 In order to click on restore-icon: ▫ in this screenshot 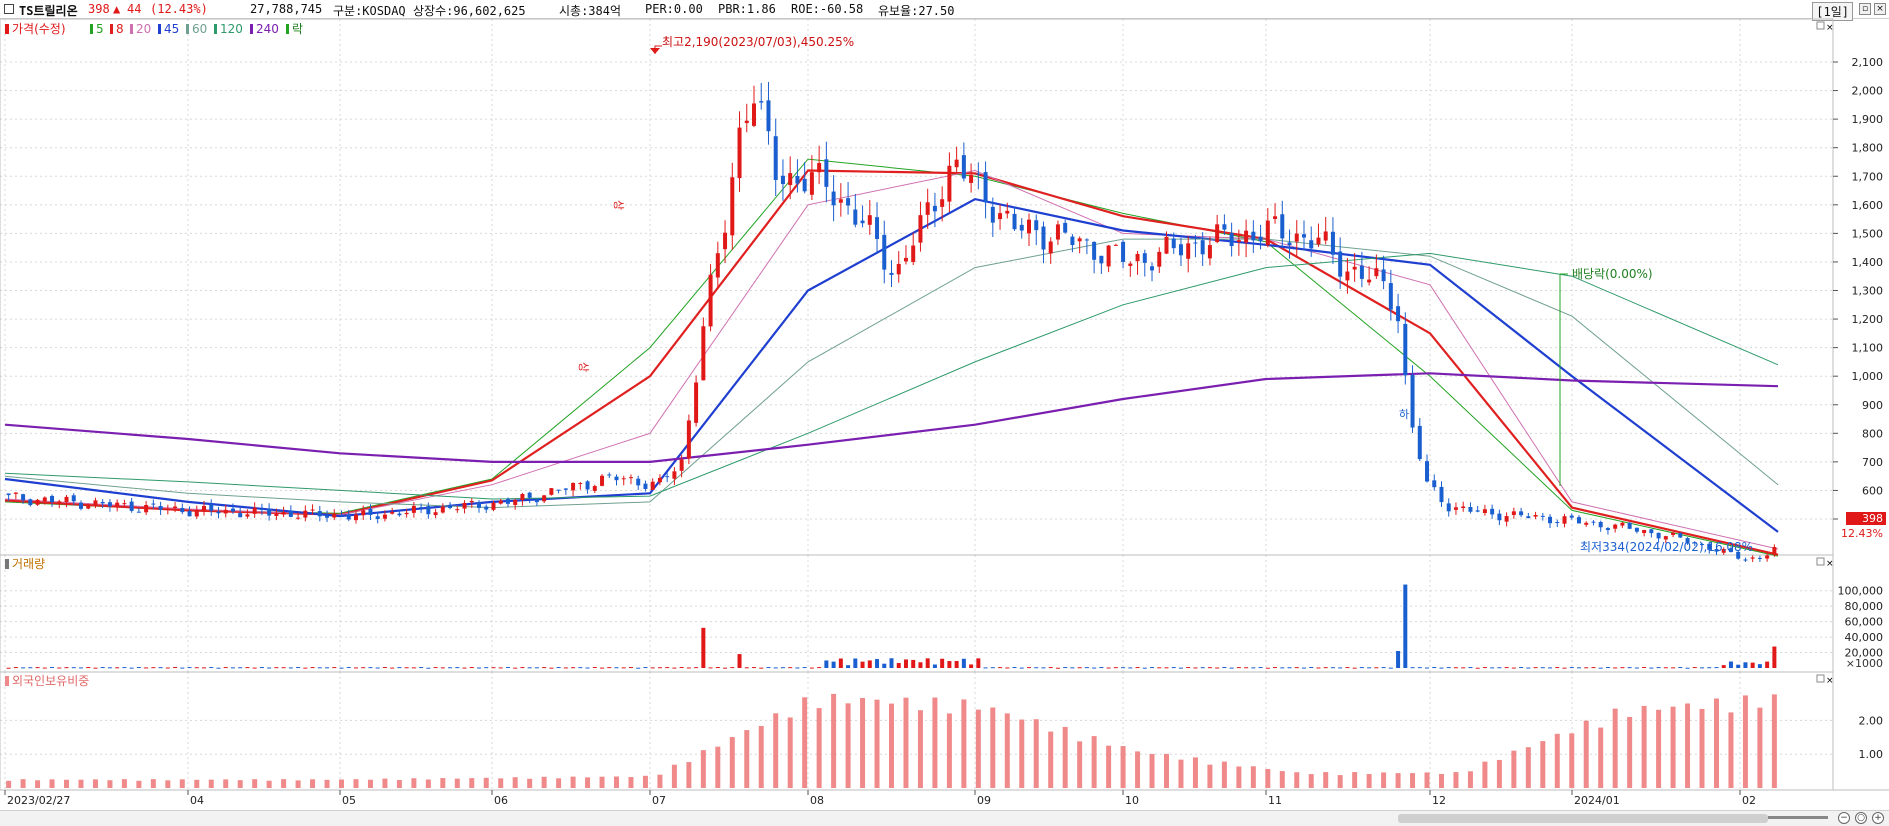, I will do `click(1865, 9)`.